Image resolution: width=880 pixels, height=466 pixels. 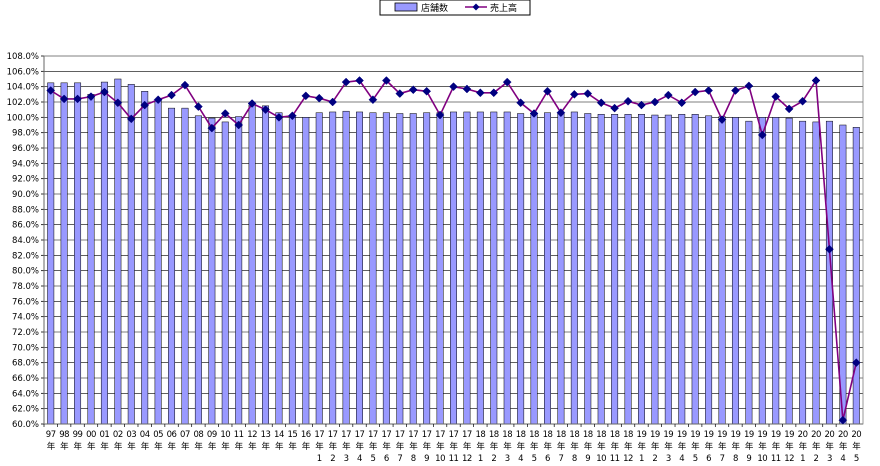 I want to click on legend: 店舗数 売上高, so click(x=455, y=8).